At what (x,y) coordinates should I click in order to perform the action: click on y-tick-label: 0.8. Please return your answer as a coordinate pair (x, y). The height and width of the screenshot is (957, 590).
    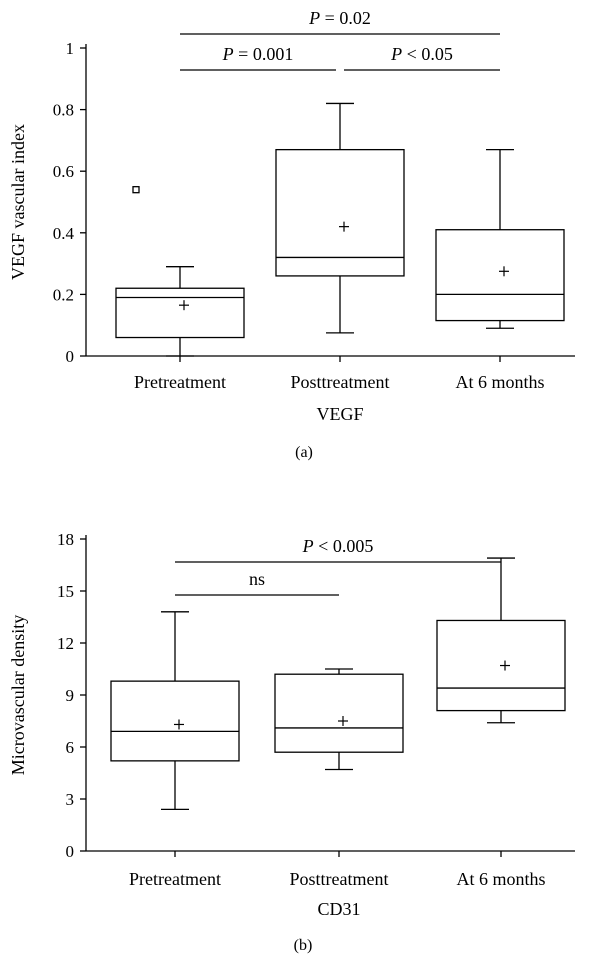
    Looking at the image, I should click on (63, 110).